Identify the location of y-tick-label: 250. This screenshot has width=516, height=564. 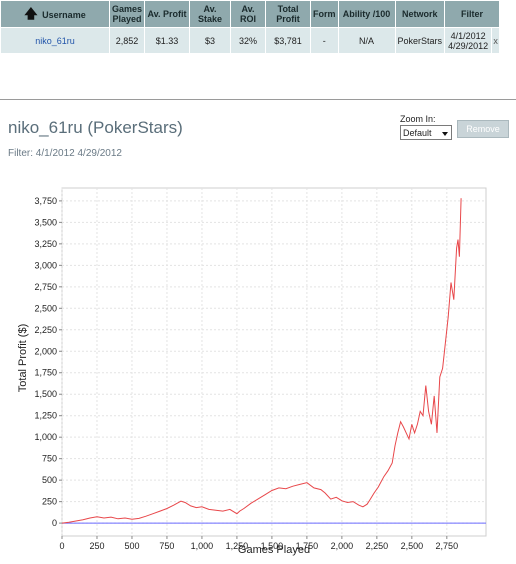
(49, 502).